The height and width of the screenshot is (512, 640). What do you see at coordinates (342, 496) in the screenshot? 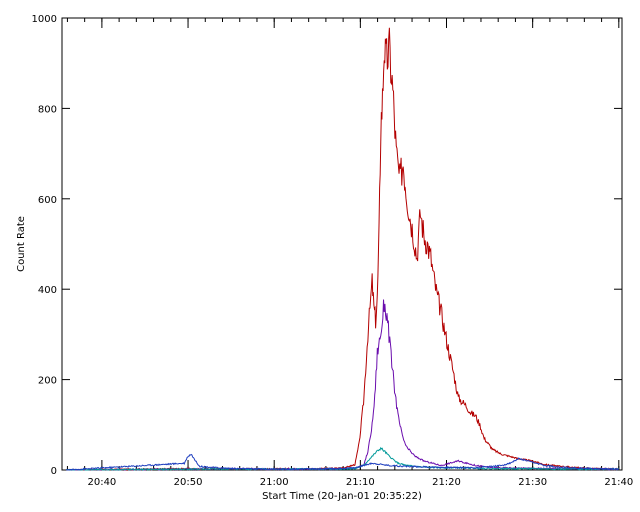
I see `x-axis-title: Start Time (20-Jan-01 20:35:22)` at bounding box center [342, 496].